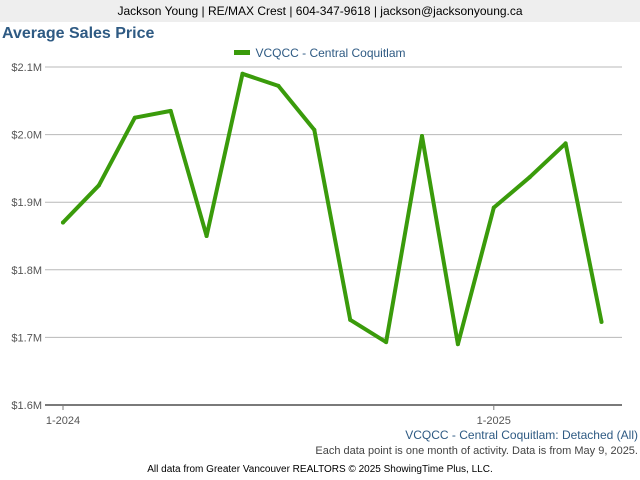  What do you see at coordinates (26, 406) in the screenshot?
I see `y-tick-label: $1.6M` at bounding box center [26, 406].